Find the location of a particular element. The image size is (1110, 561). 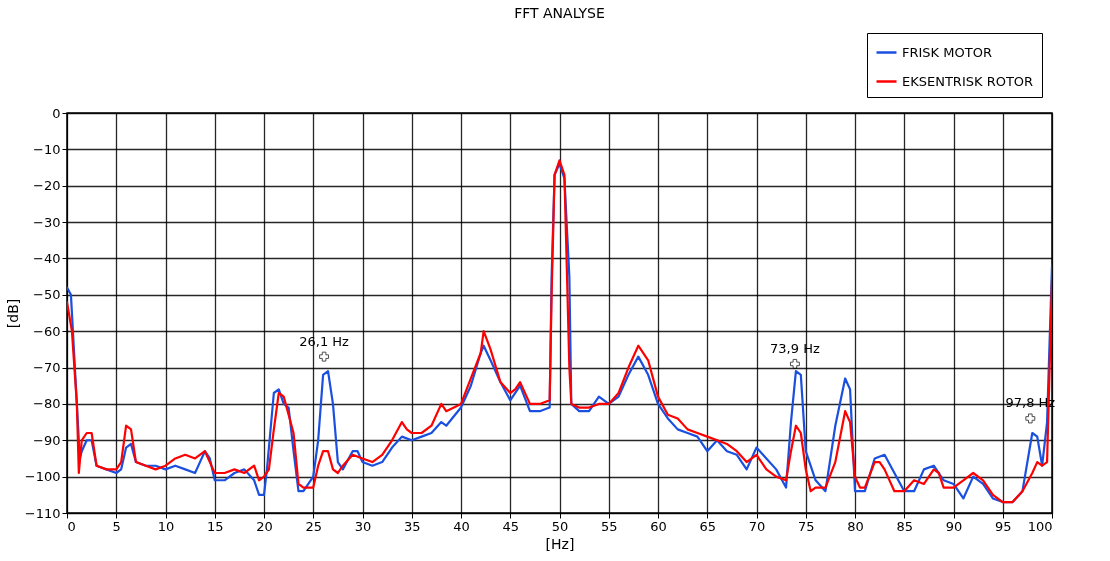

y-tick-label: 0 is located at coordinates (56, 113).